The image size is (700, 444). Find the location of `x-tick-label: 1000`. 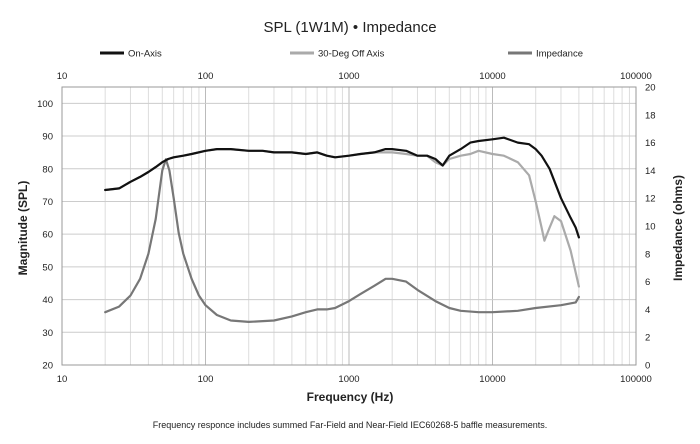

x-tick-label: 1000 is located at coordinates (348, 379).